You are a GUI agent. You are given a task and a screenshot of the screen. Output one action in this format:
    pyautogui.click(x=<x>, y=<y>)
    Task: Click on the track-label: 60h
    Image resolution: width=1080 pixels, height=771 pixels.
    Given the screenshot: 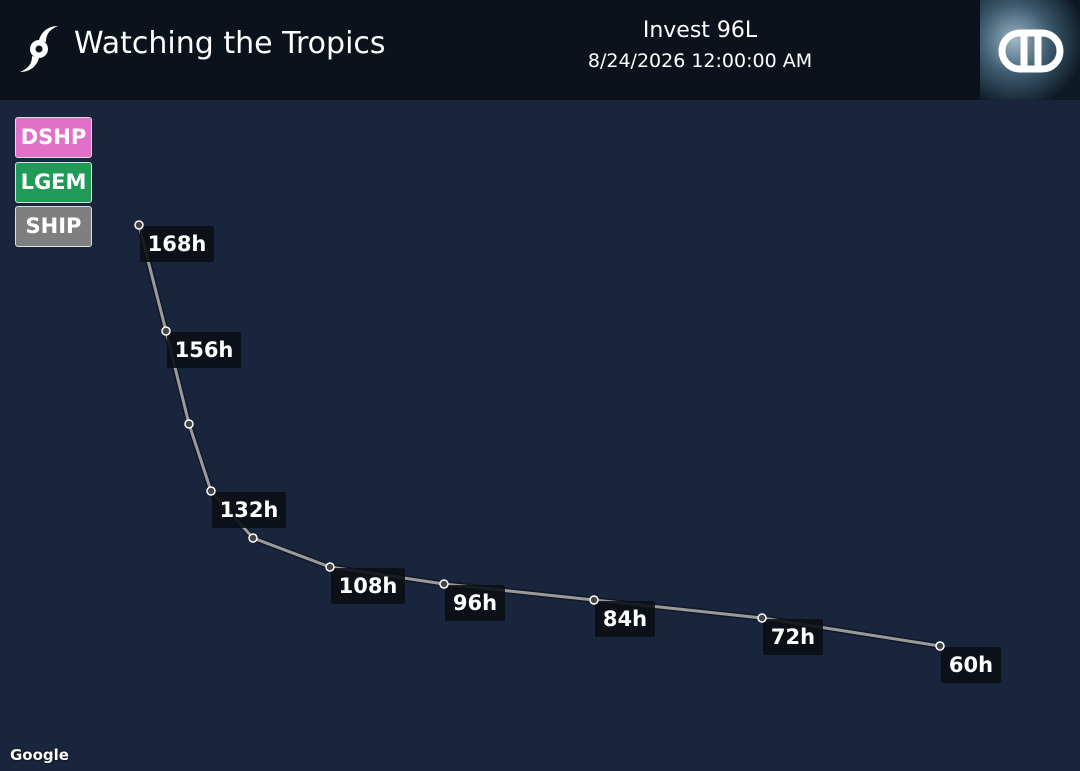 What is the action you would take?
    pyautogui.click(x=971, y=665)
    